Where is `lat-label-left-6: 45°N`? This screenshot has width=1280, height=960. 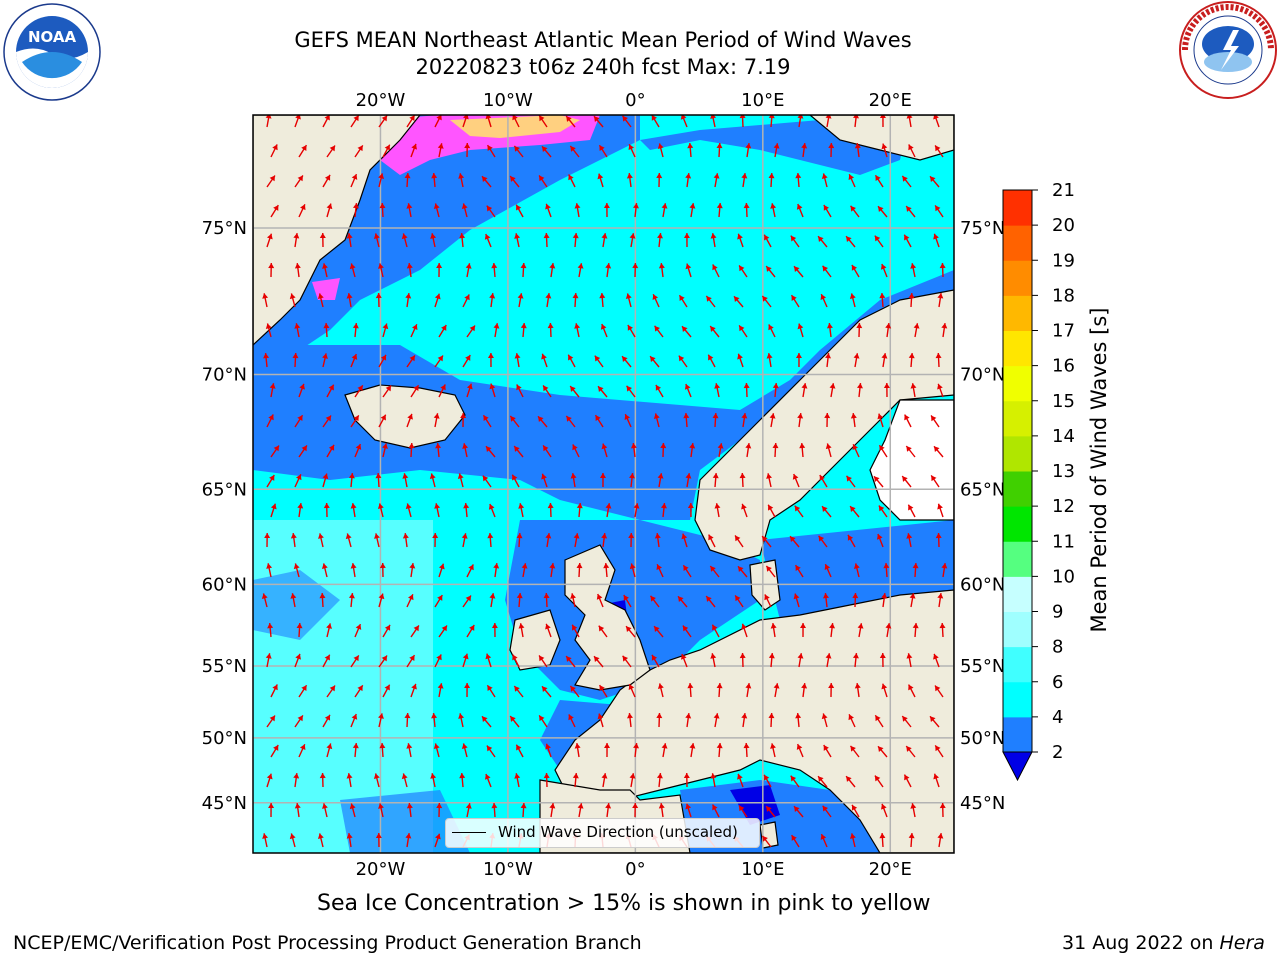 lat-label-left-6: 45°N is located at coordinates (224, 803).